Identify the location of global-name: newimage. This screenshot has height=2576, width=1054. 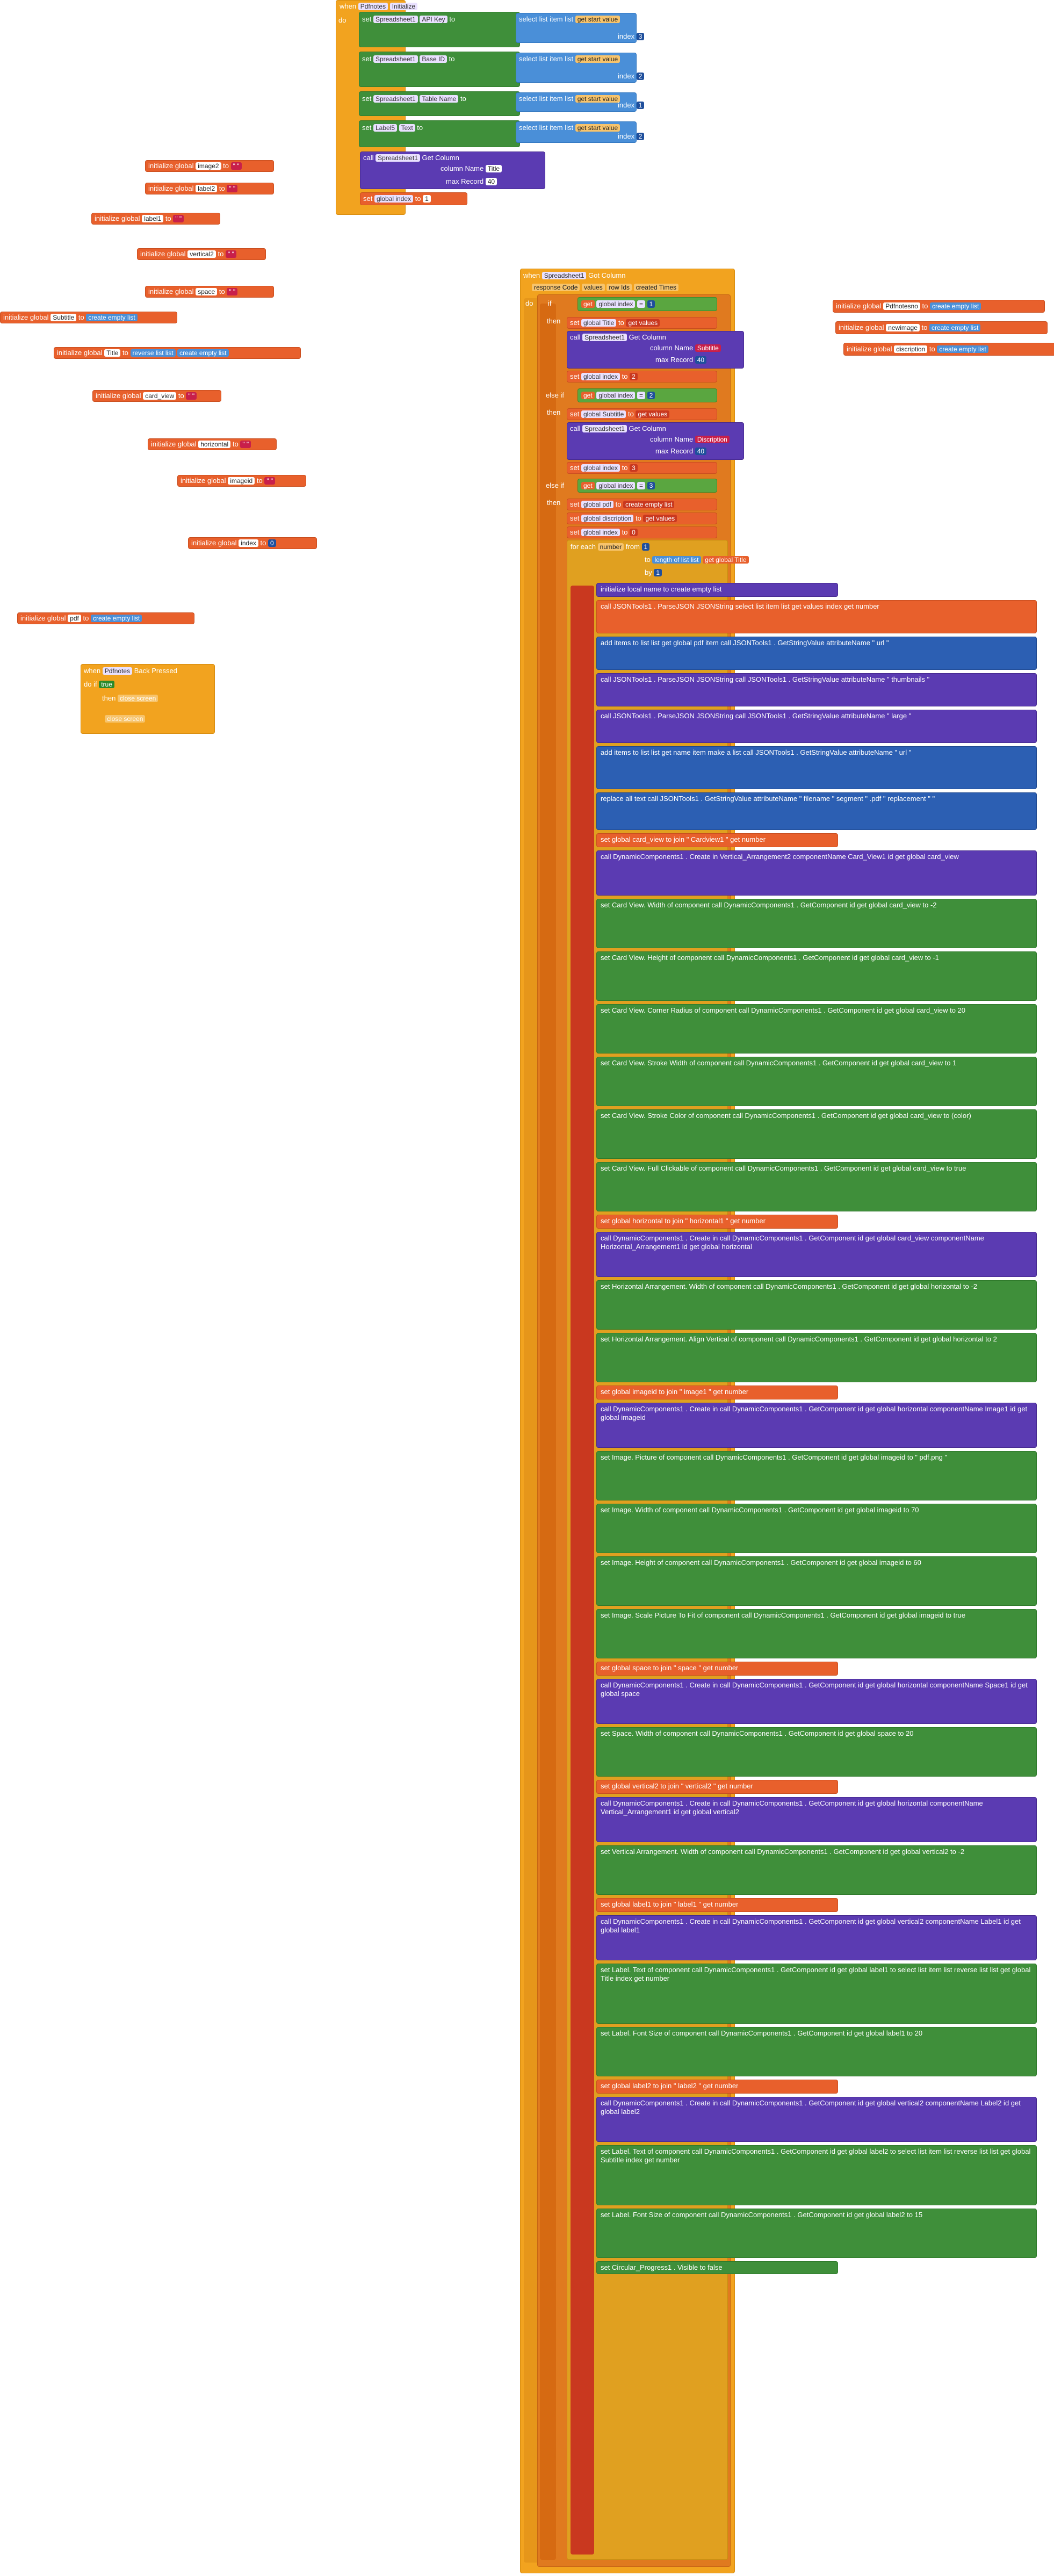
(903, 328).